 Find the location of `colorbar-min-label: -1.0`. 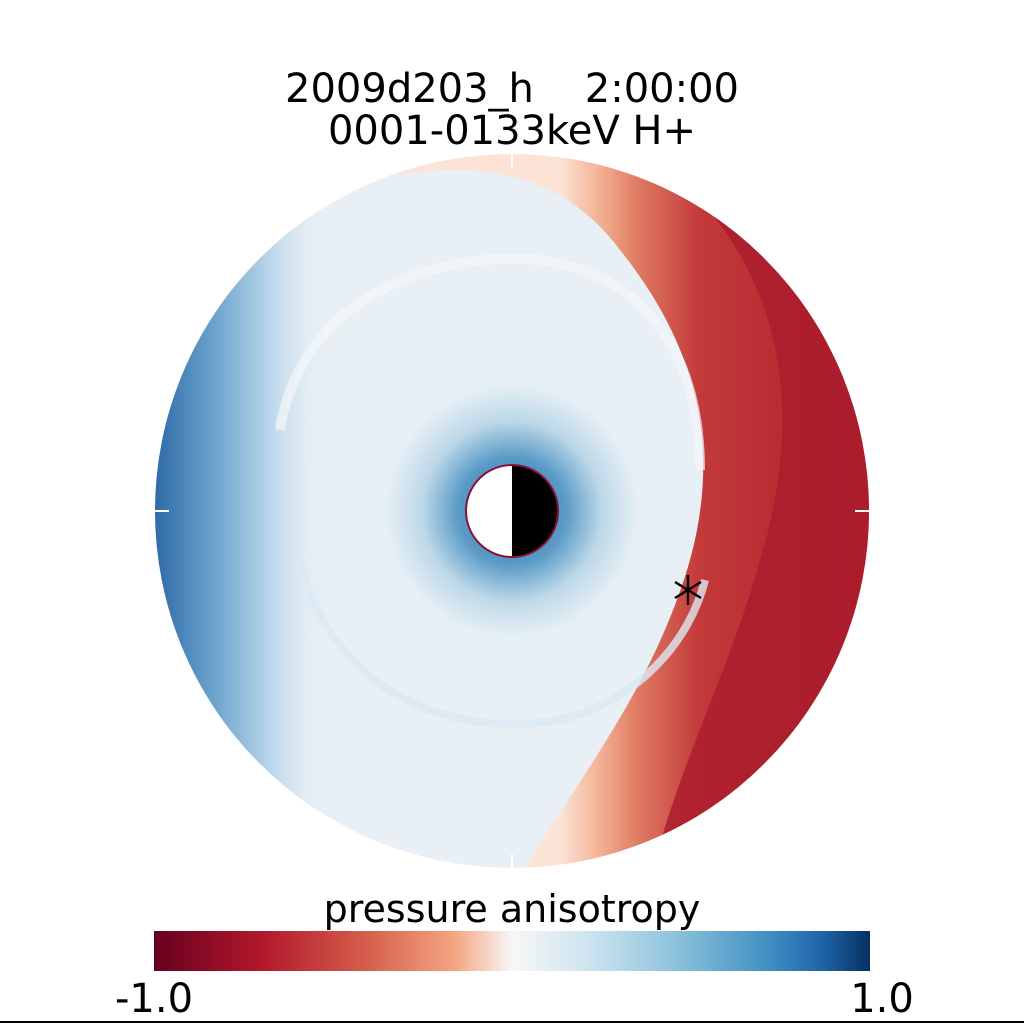

colorbar-min-label: -1.0 is located at coordinates (154, 999).